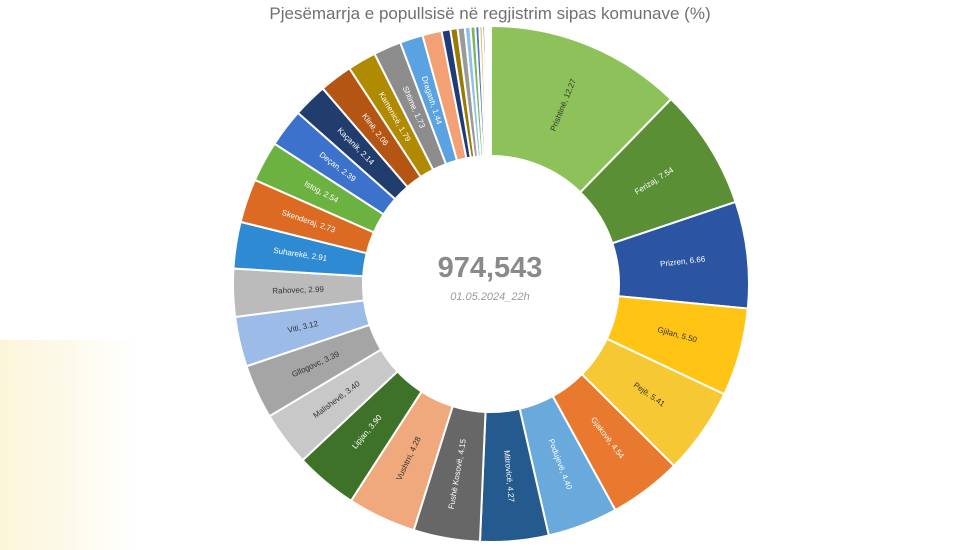 The width and height of the screenshot is (980, 550). What do you see at coordinates (490, 91) in the screenshot?
I see `donut-slice` at bounding box center [490, 91].